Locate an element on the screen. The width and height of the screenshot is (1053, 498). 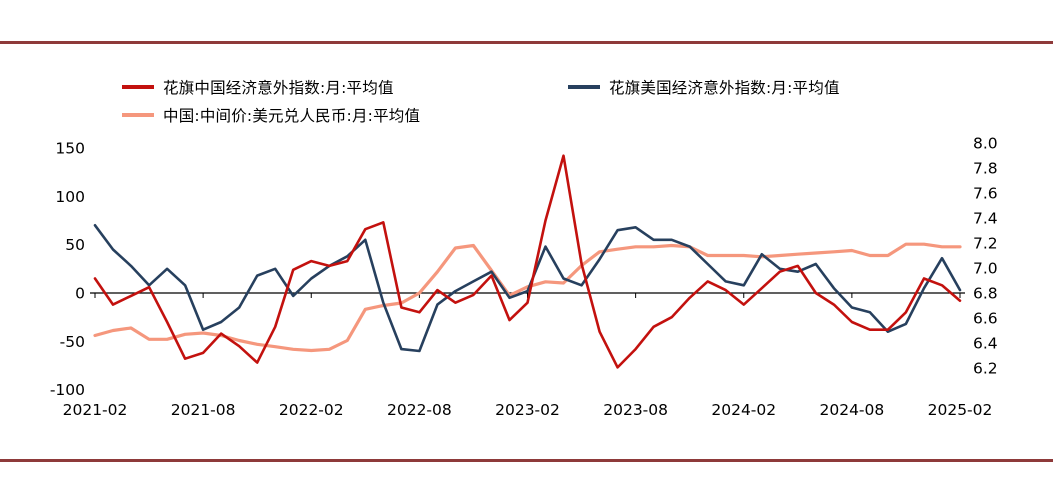
y-axis-right-label: 8.0 is located at coordinates (985, 144).